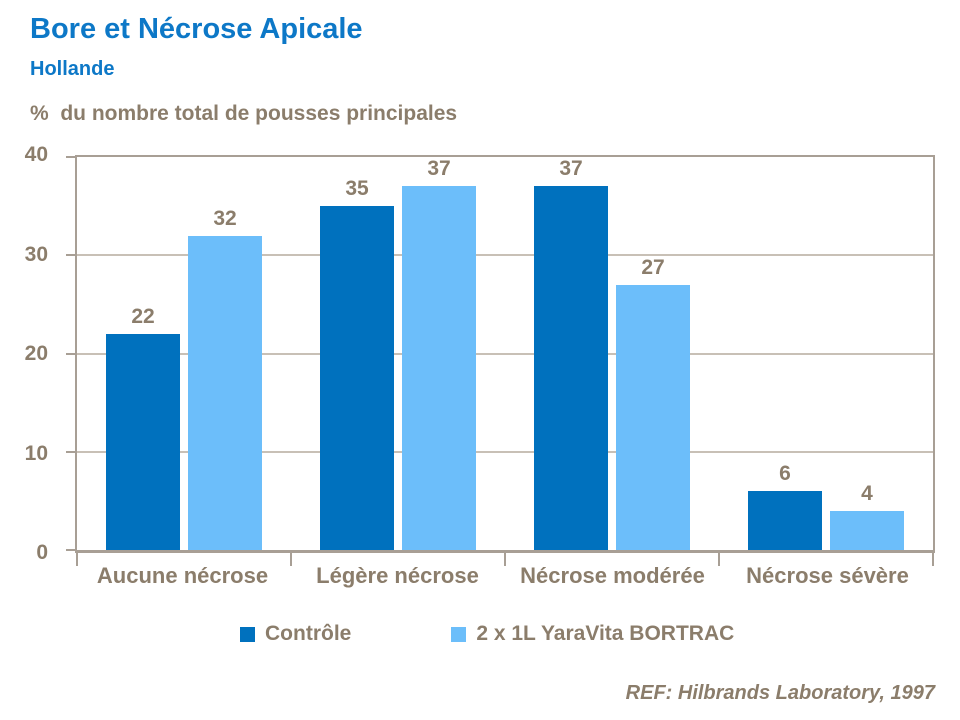  I want to click on bar-value-label: 35, so click(357, 189).